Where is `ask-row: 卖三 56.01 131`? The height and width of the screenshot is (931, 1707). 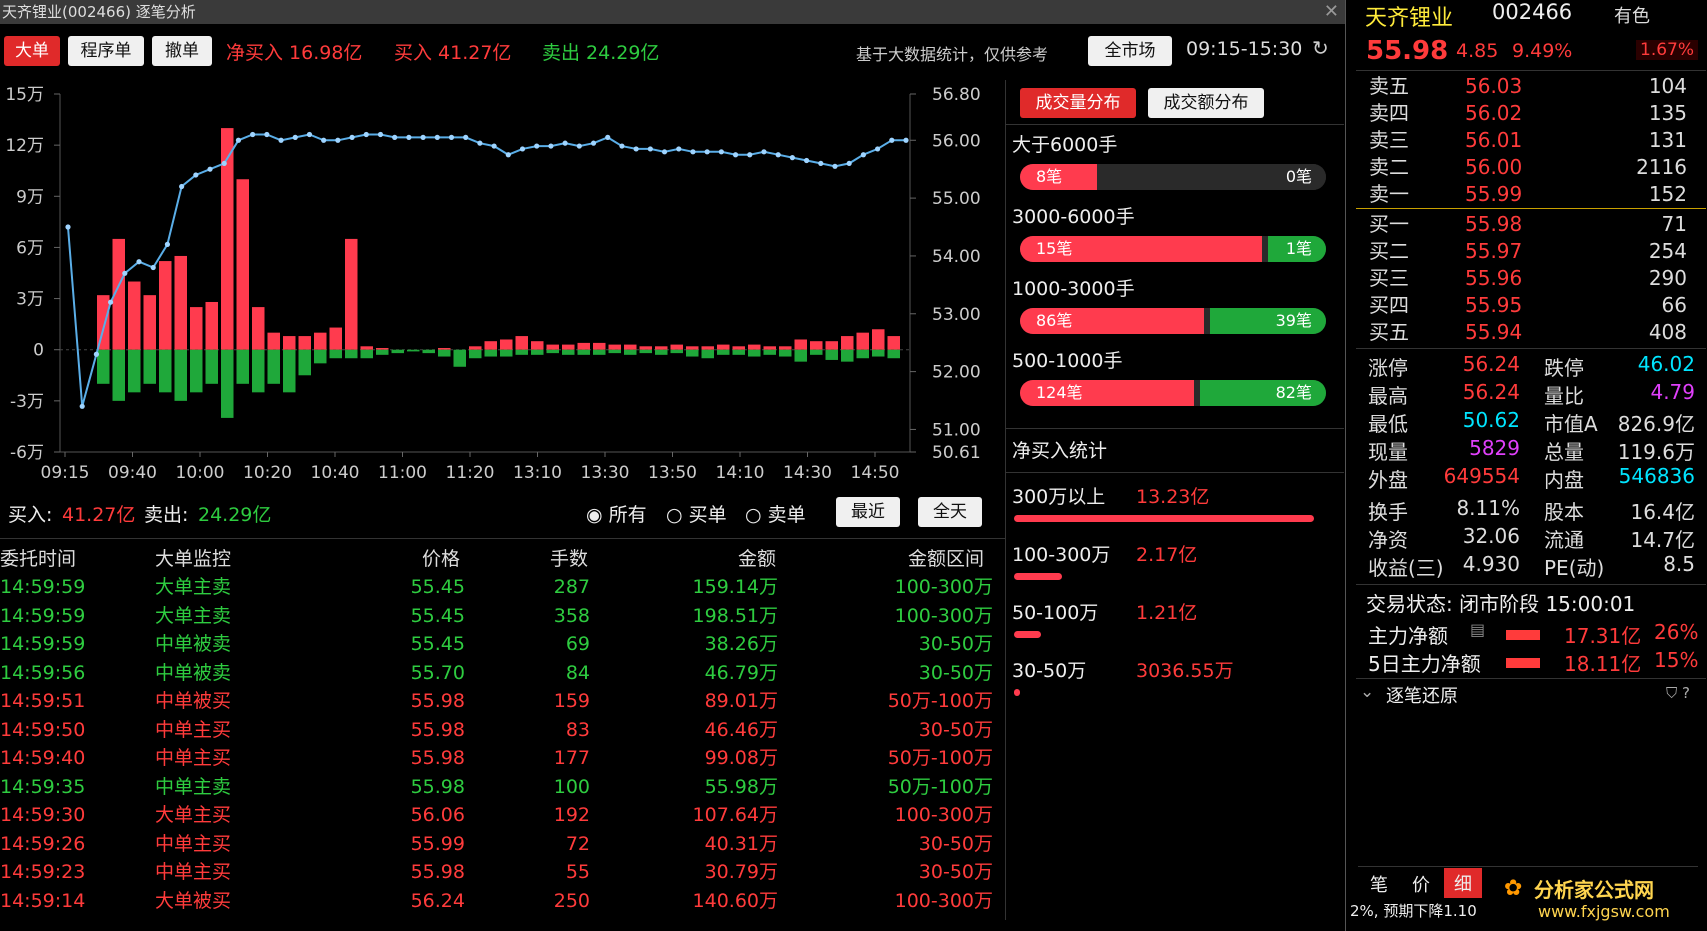 ask-row: 卖三 56.01 131 is located at coordinates (1530, 140).